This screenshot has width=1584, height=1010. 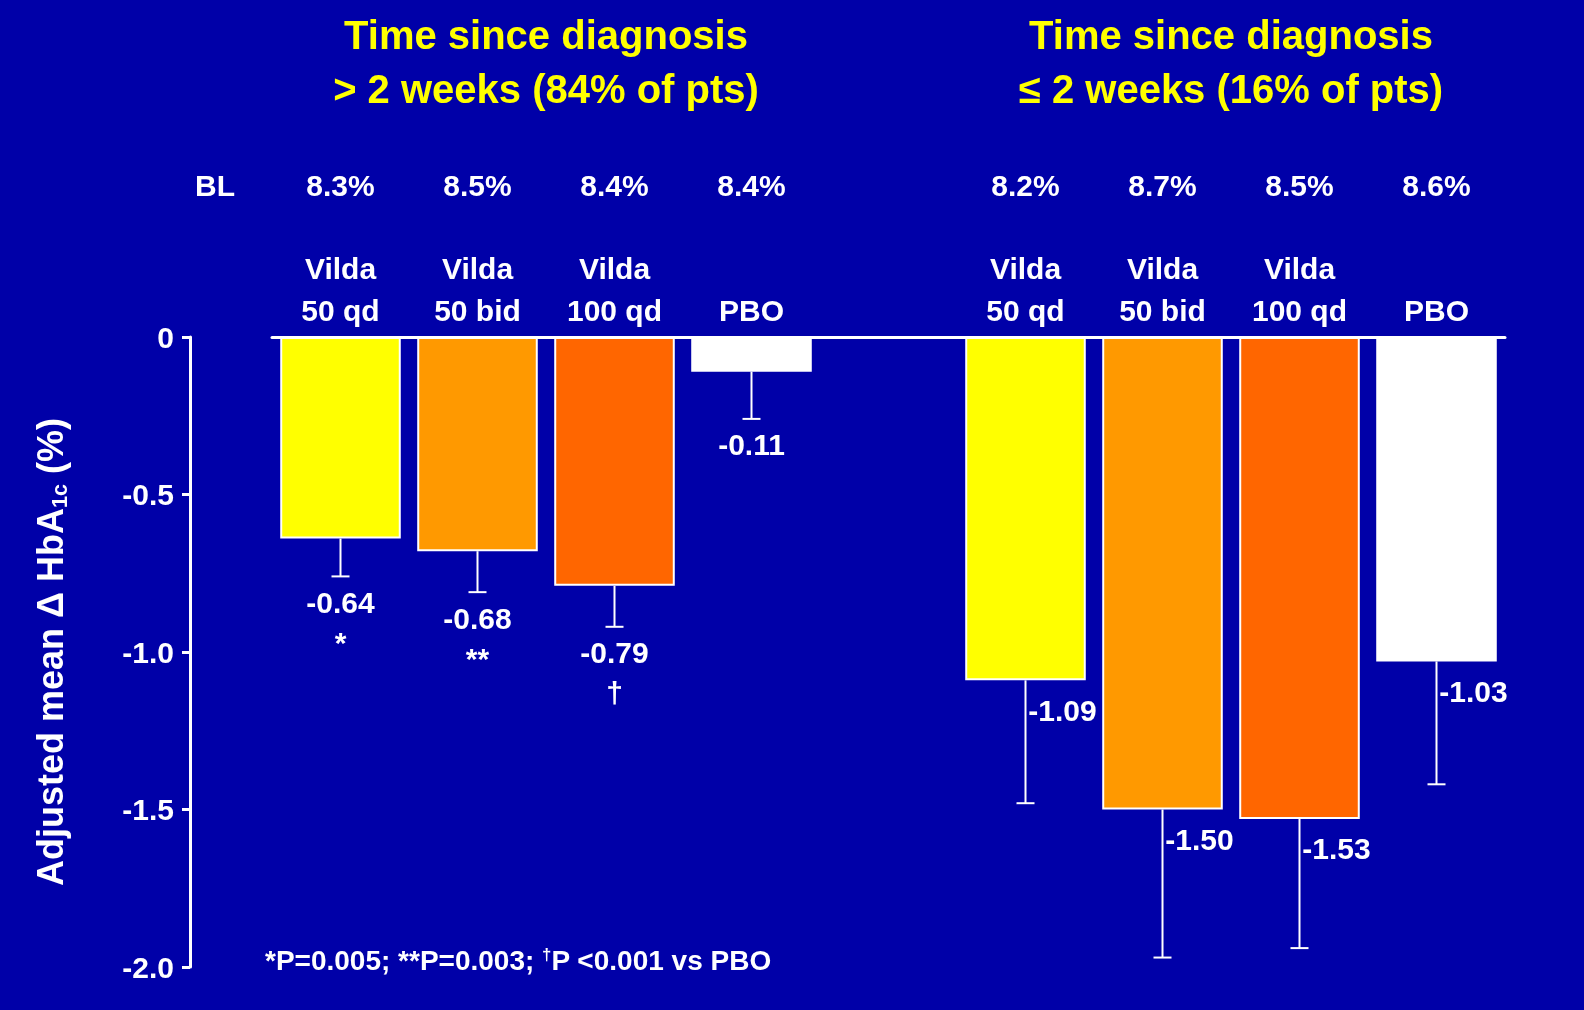 What do you see at coordinates (1231, 62) in the screenshot?
I see `text: Time since diagnosis ≤ 2 weeks (16% of pts)` at bounding box center [1231, 62].